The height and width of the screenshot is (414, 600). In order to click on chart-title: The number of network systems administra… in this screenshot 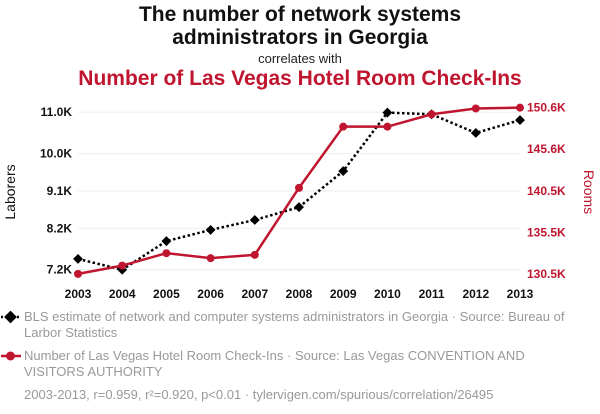, I will do `click(300, 26)`.